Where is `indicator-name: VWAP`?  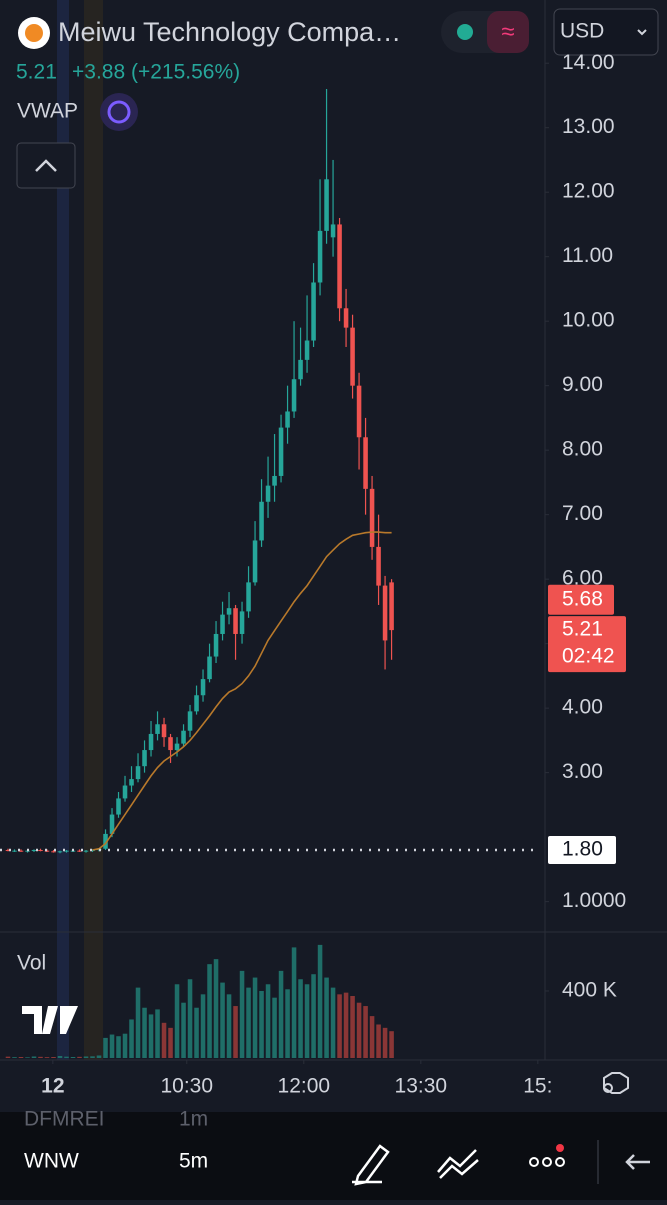 indicator-name: VWAP is located at coordinates (47, 111).